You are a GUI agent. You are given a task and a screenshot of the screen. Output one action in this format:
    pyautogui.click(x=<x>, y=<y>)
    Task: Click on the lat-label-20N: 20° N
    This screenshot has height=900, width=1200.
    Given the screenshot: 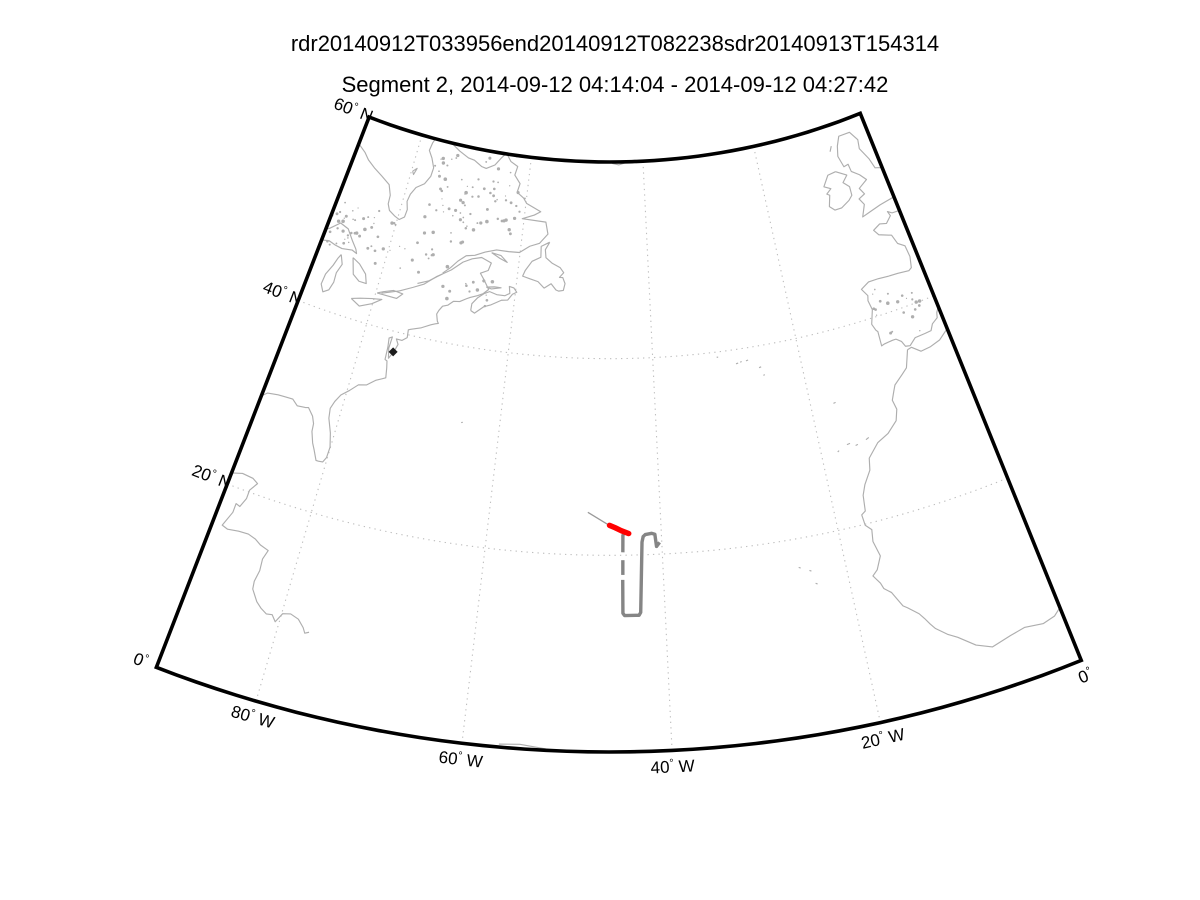 What is the action you would take?
    pyautogui.click(x=211, y=477)
    